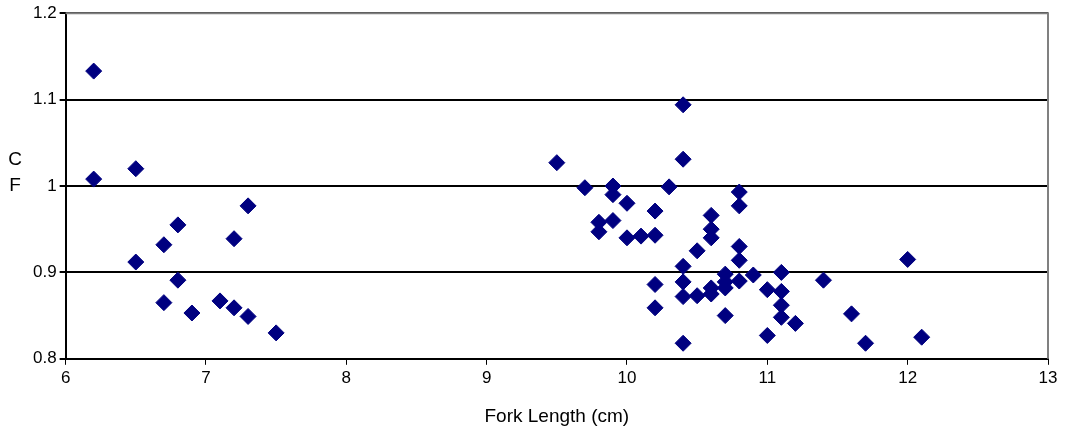  Describe the element at coordinates (767, 377) in the screenshot. I see `x-tick-label: 11` at that location.